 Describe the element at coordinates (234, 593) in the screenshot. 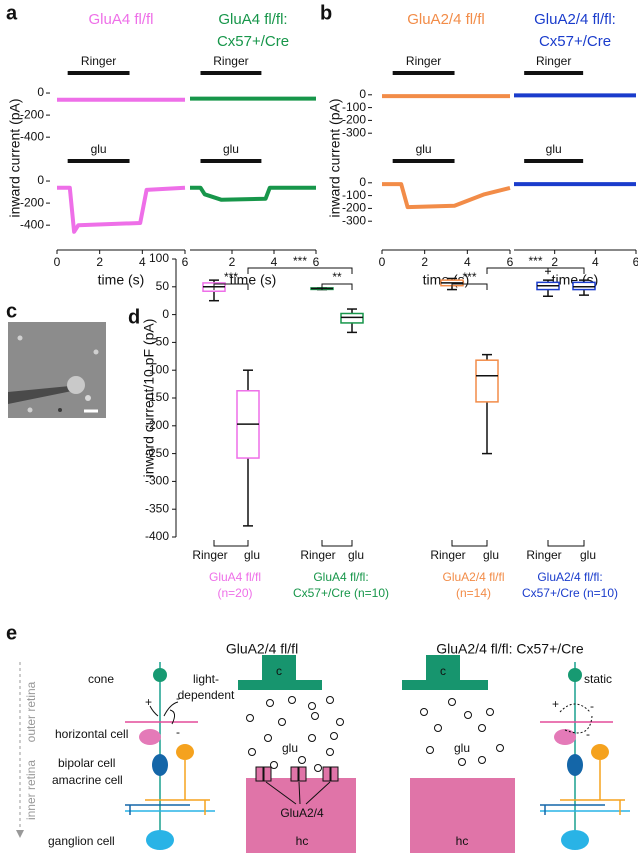

I see `group-label: (n=20)` at that location.